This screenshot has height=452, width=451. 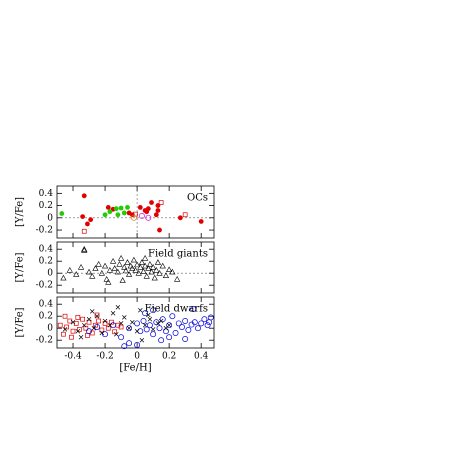 What do you see at coordinates (20, 322) in the screenshot?
I see `y-axis-label: [Y/Fe]` at bounding box center [20, 322].